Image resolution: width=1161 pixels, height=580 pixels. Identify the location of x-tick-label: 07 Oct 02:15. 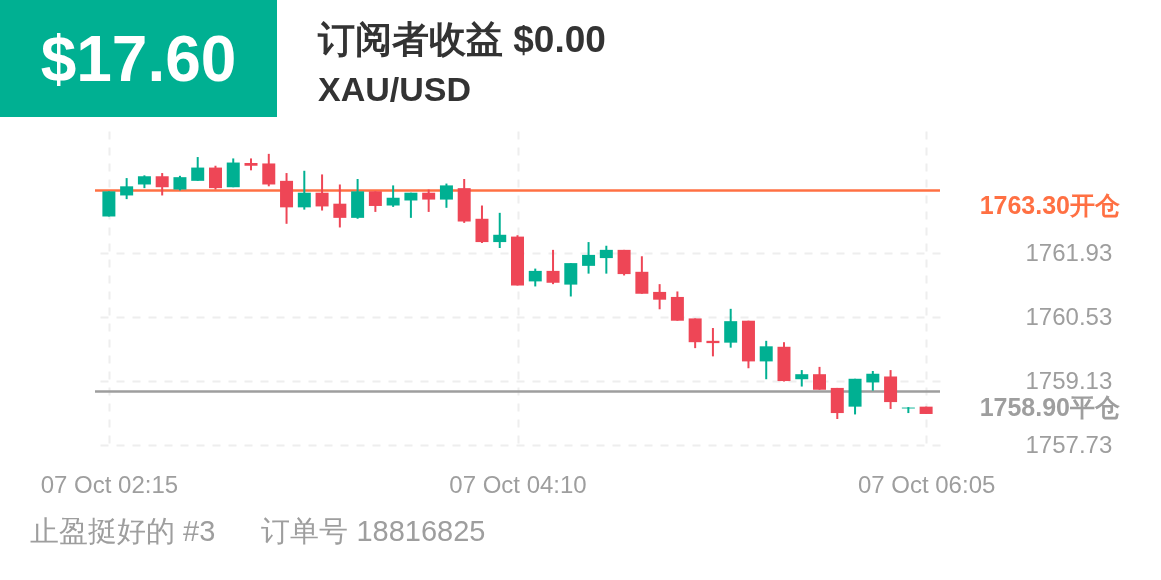
(109, 484).